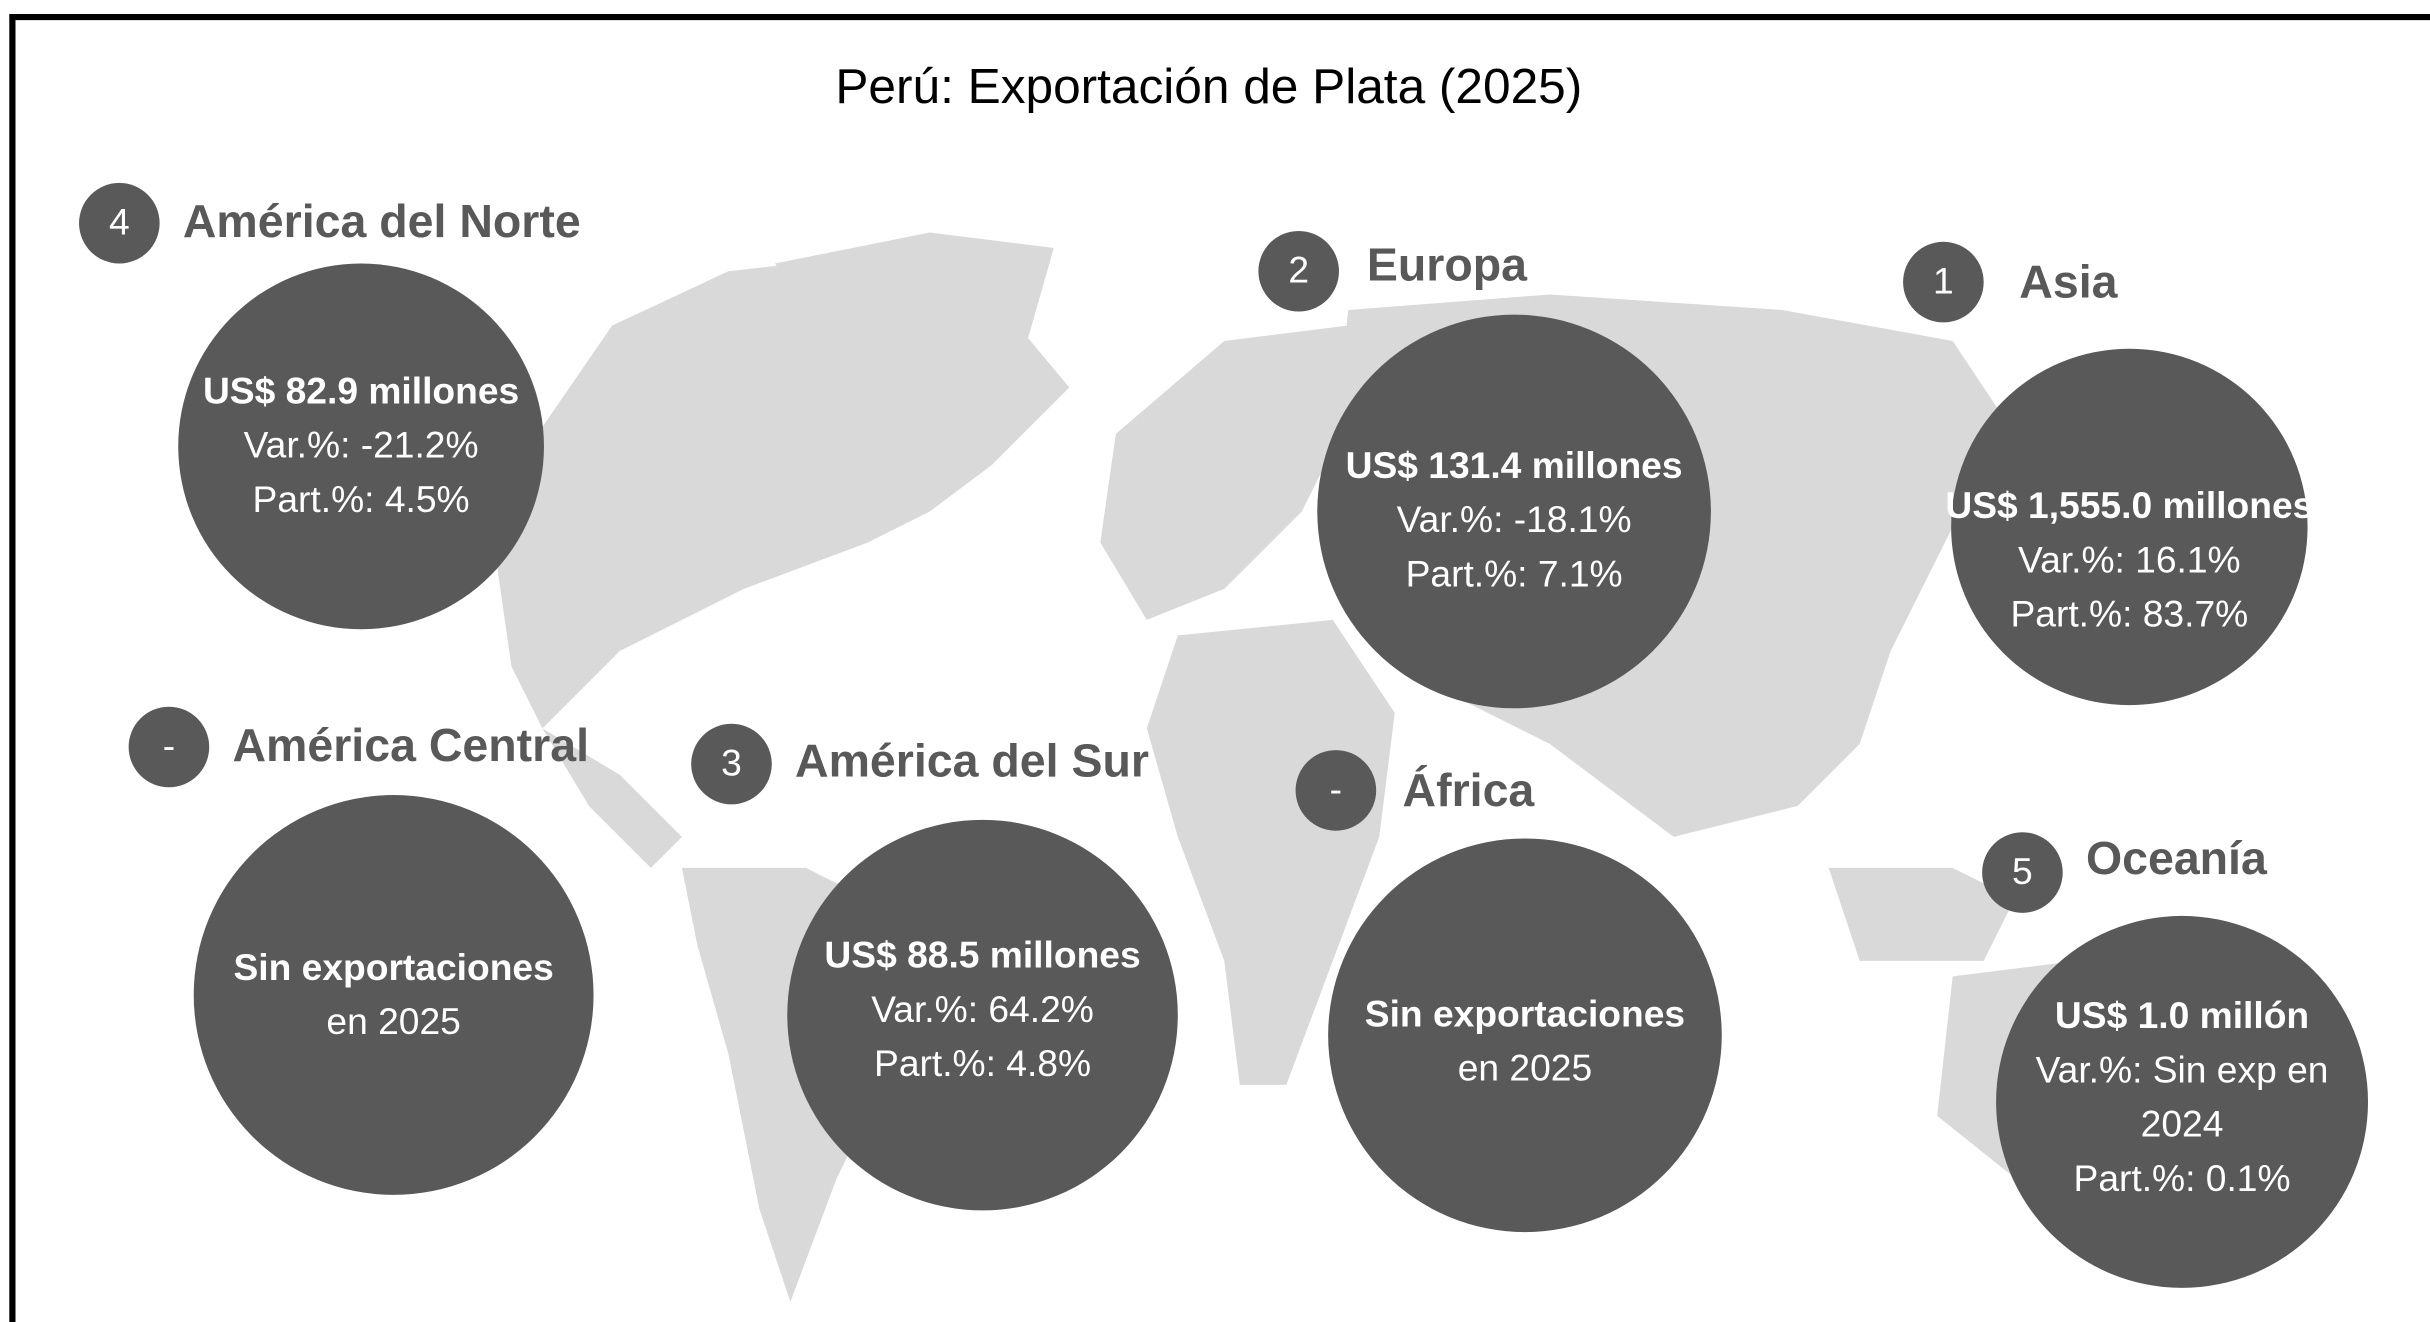  I want to click on rank-label: 4, so click(119, 222).